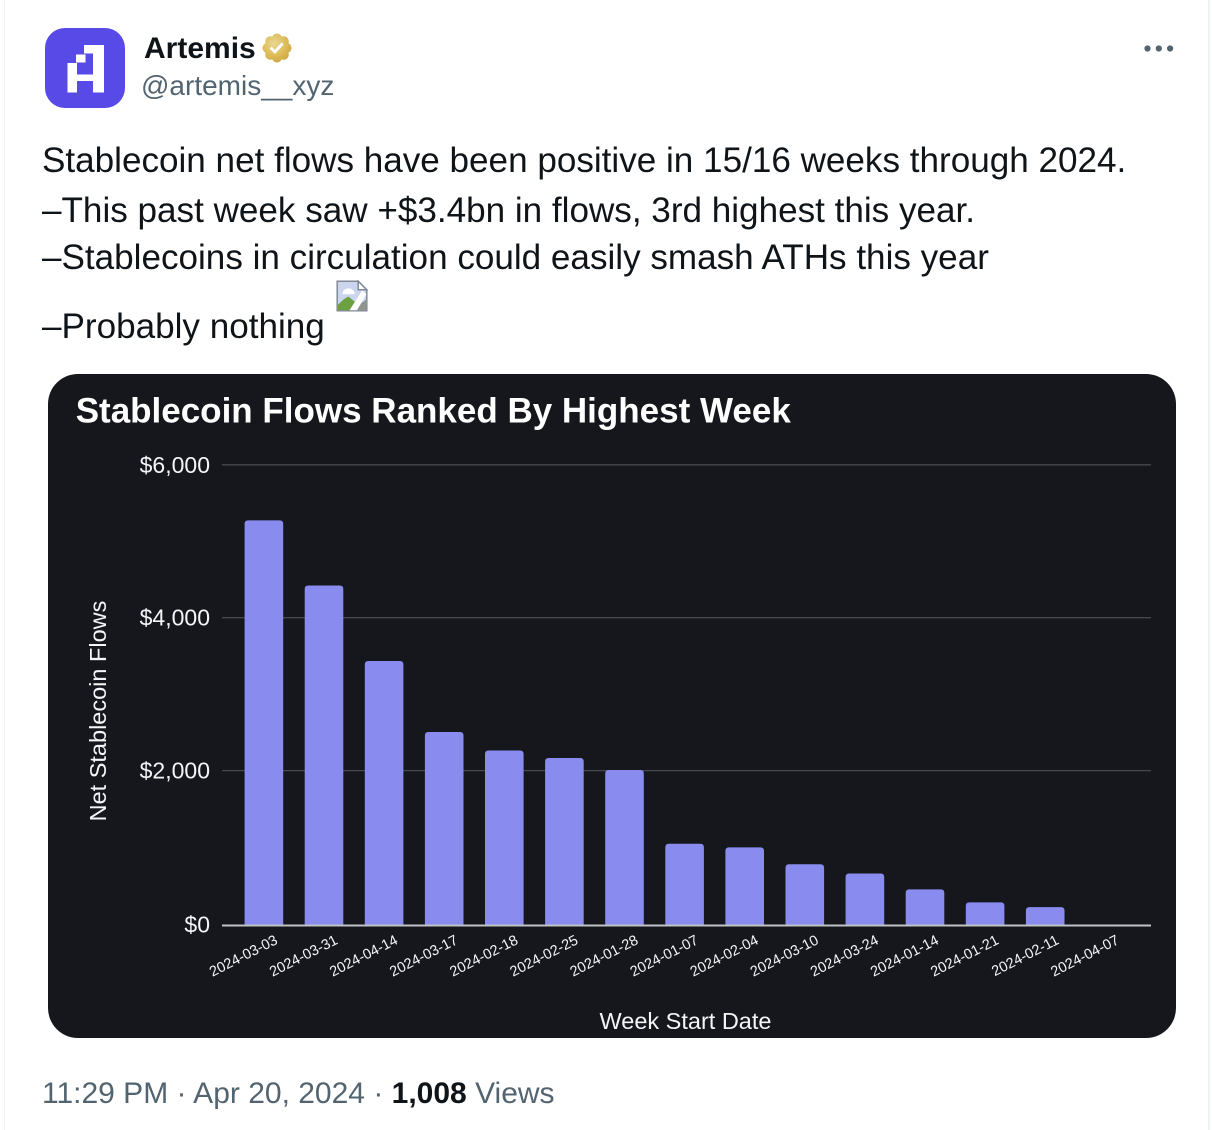 The height and width of the screenshot is (1130, 1212). I want to click on svg-text: Net Stablecoin Flows, so click(98, 711).